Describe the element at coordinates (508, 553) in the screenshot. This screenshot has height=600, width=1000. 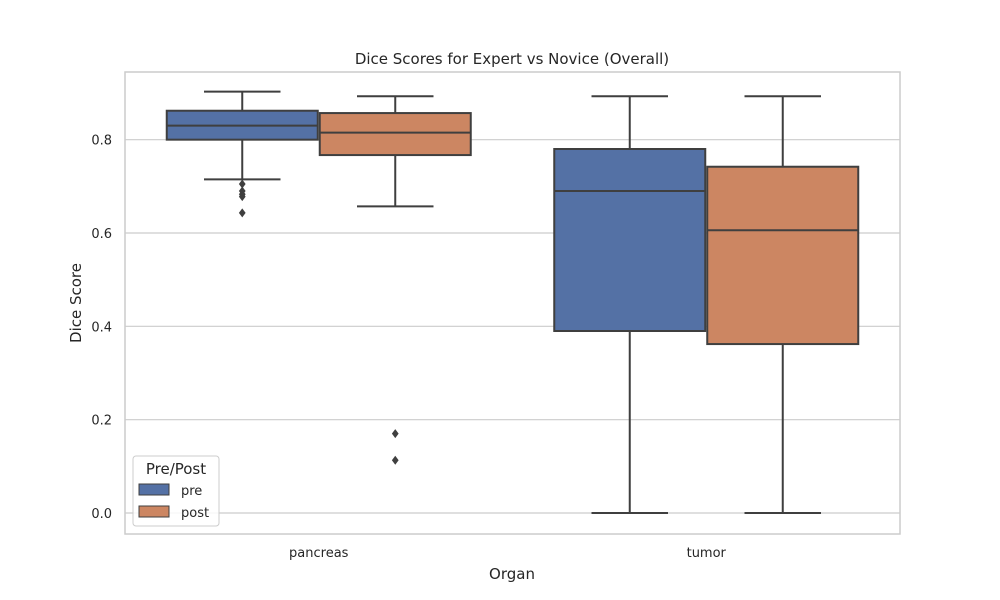
I see `x-tick-labels: pancreas tumor` at that location.